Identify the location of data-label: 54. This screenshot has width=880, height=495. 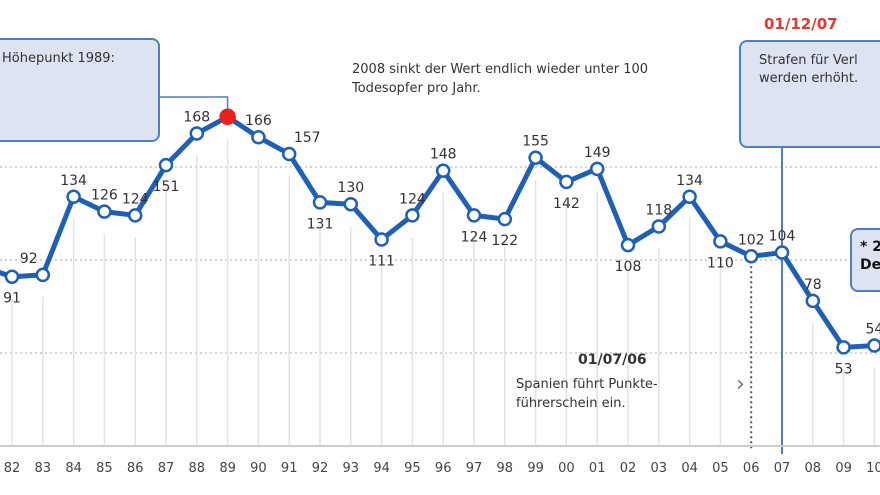
(872, 330).